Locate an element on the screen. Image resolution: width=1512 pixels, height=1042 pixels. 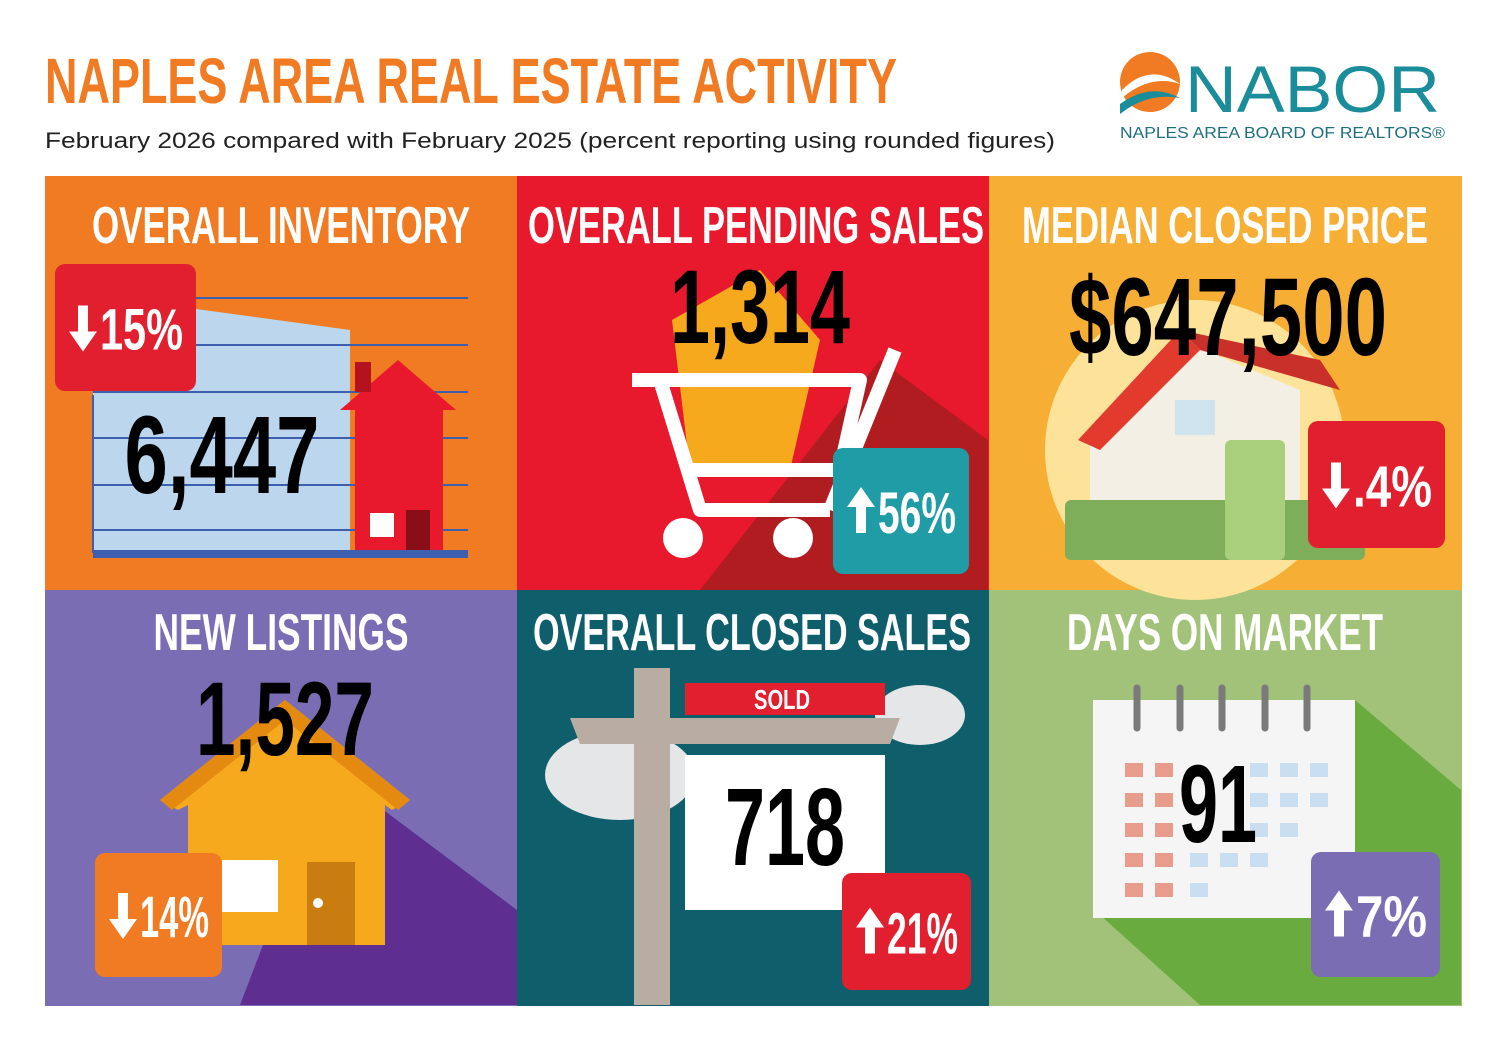
sign-text: SOLD is located at coordinates (782, 699).